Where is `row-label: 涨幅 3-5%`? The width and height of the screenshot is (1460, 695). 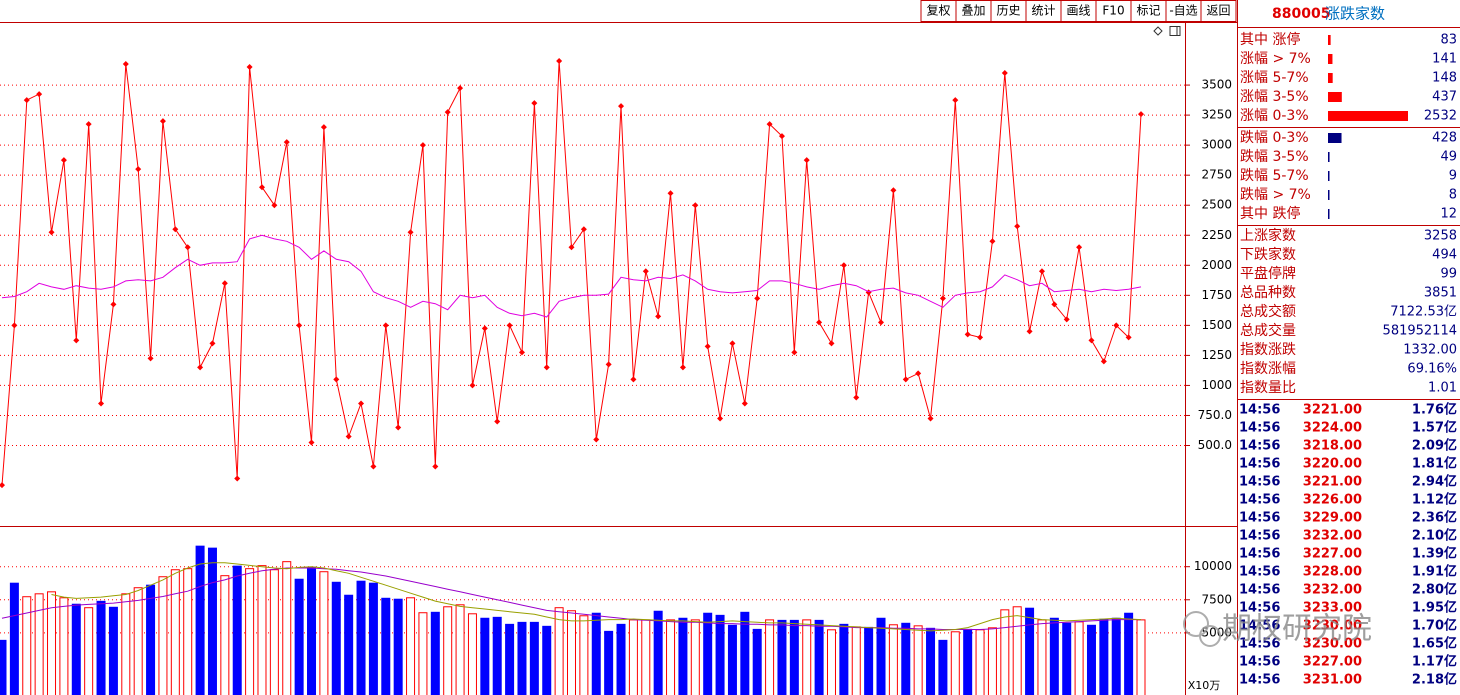
row-label: 涨幅 3-5% is located at coordinates (1274, 97).